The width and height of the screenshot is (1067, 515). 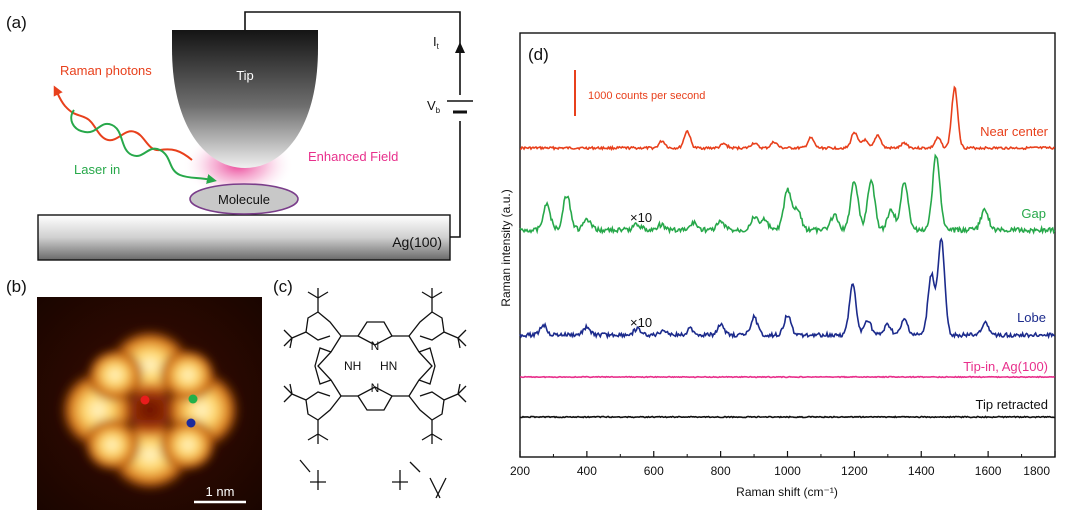 I want to click on spectrum-line-tip-retracted, so click(x=787, y=417).